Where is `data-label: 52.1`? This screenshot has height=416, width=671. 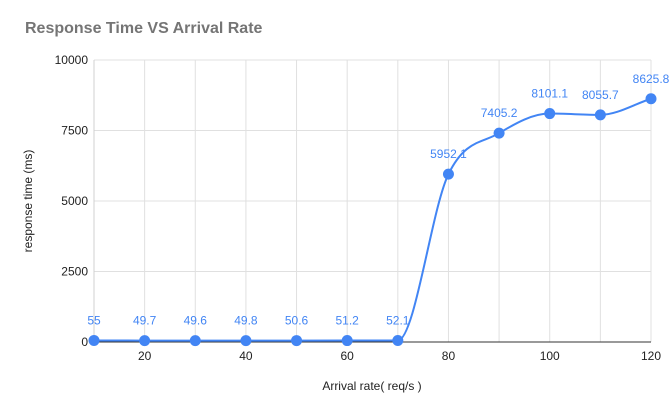
data-label: 52.1 is located at coordinates (398, 321).